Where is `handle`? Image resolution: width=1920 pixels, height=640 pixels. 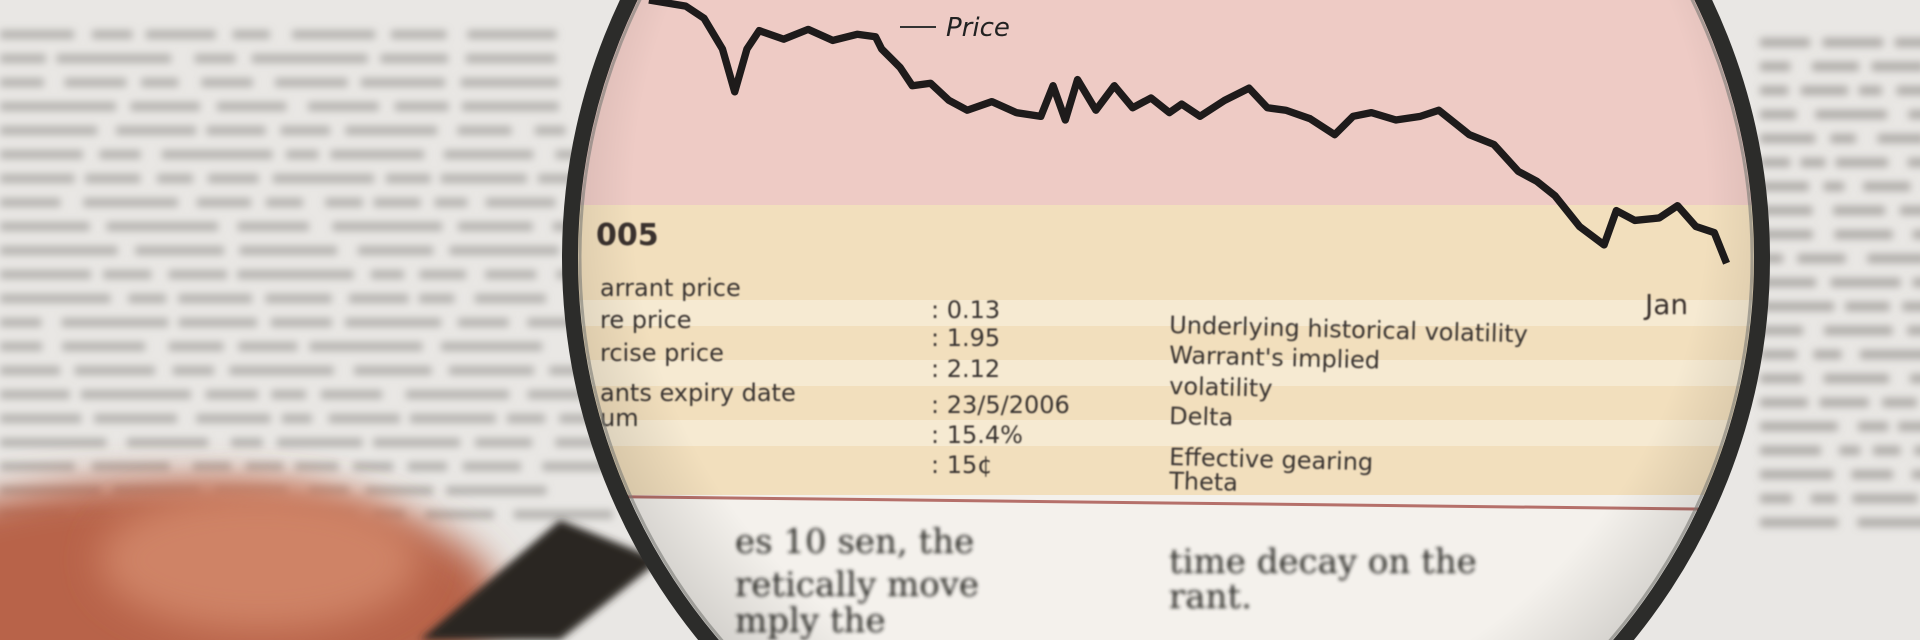 handle is located at coordinates (540, 580).